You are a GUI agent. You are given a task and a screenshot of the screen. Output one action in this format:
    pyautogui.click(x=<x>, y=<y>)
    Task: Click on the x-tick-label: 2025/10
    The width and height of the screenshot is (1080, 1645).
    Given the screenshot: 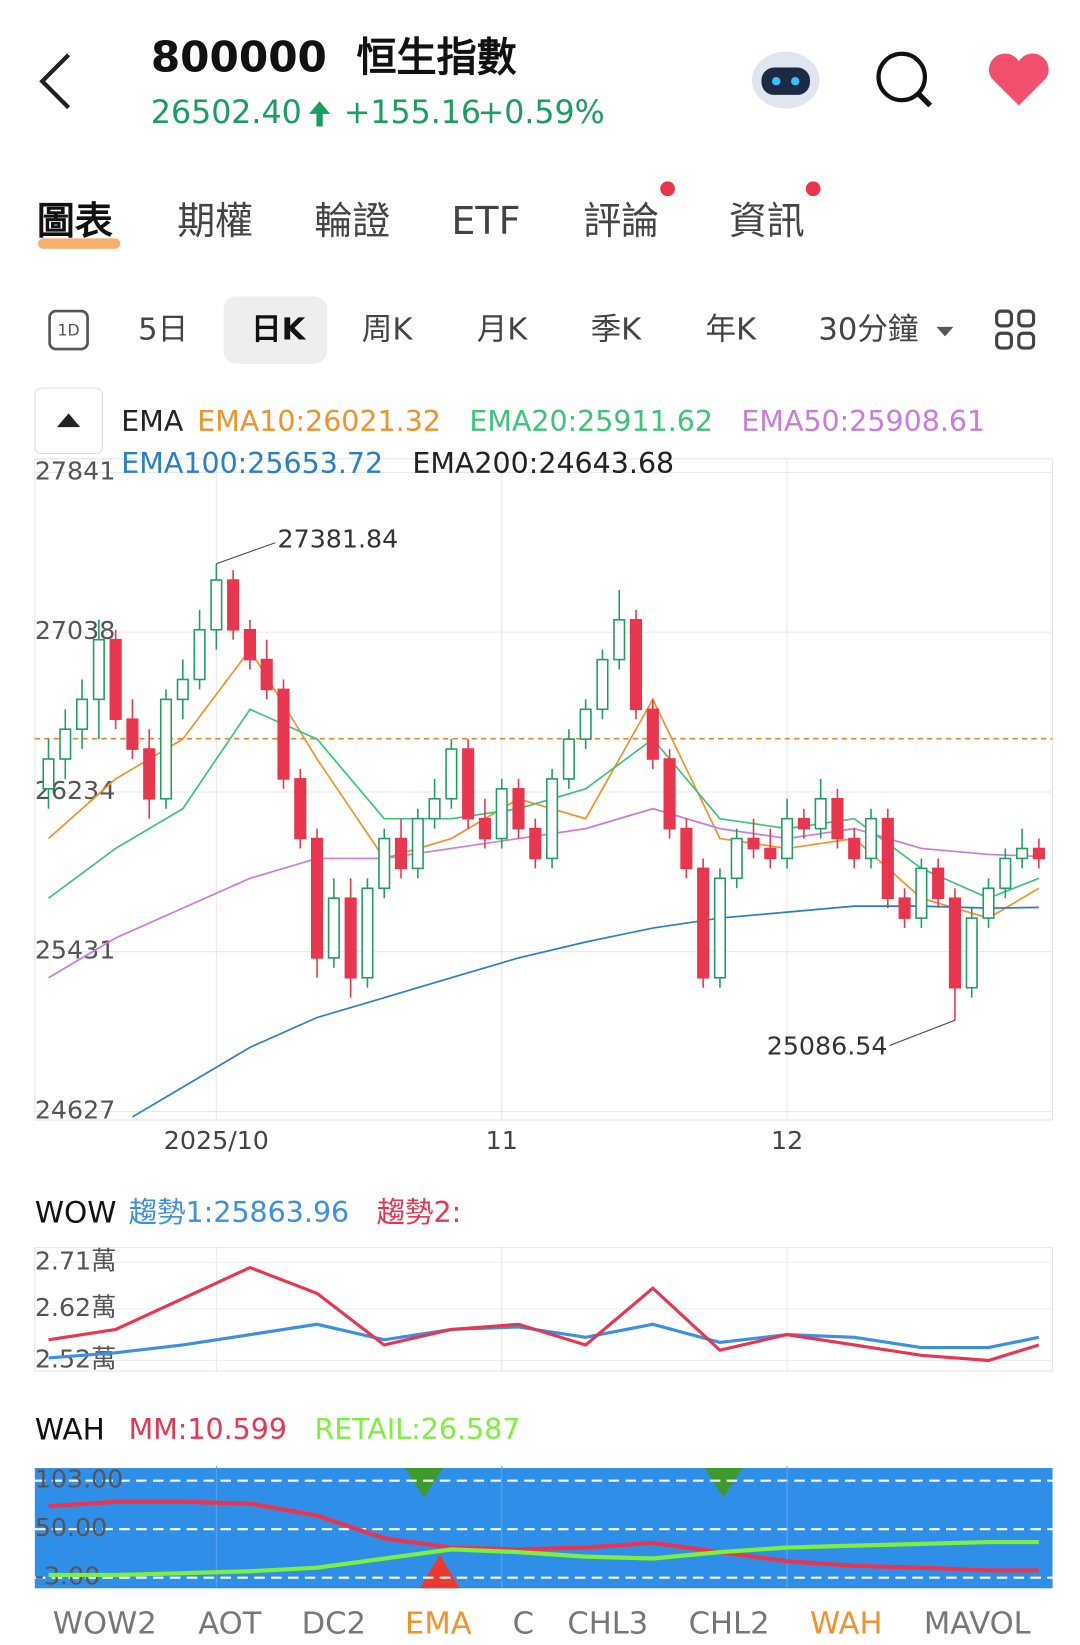 What is the action you would take?
    pyautogui.click(x=216, y=1140)
    